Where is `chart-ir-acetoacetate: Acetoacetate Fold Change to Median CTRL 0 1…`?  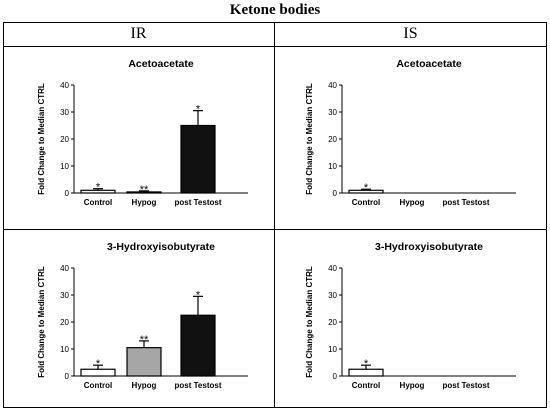
chart-ir-acetoacetate: Acetoacetate Fold Change to Median CTRL 0 1… is located at coordinates (142, 132).